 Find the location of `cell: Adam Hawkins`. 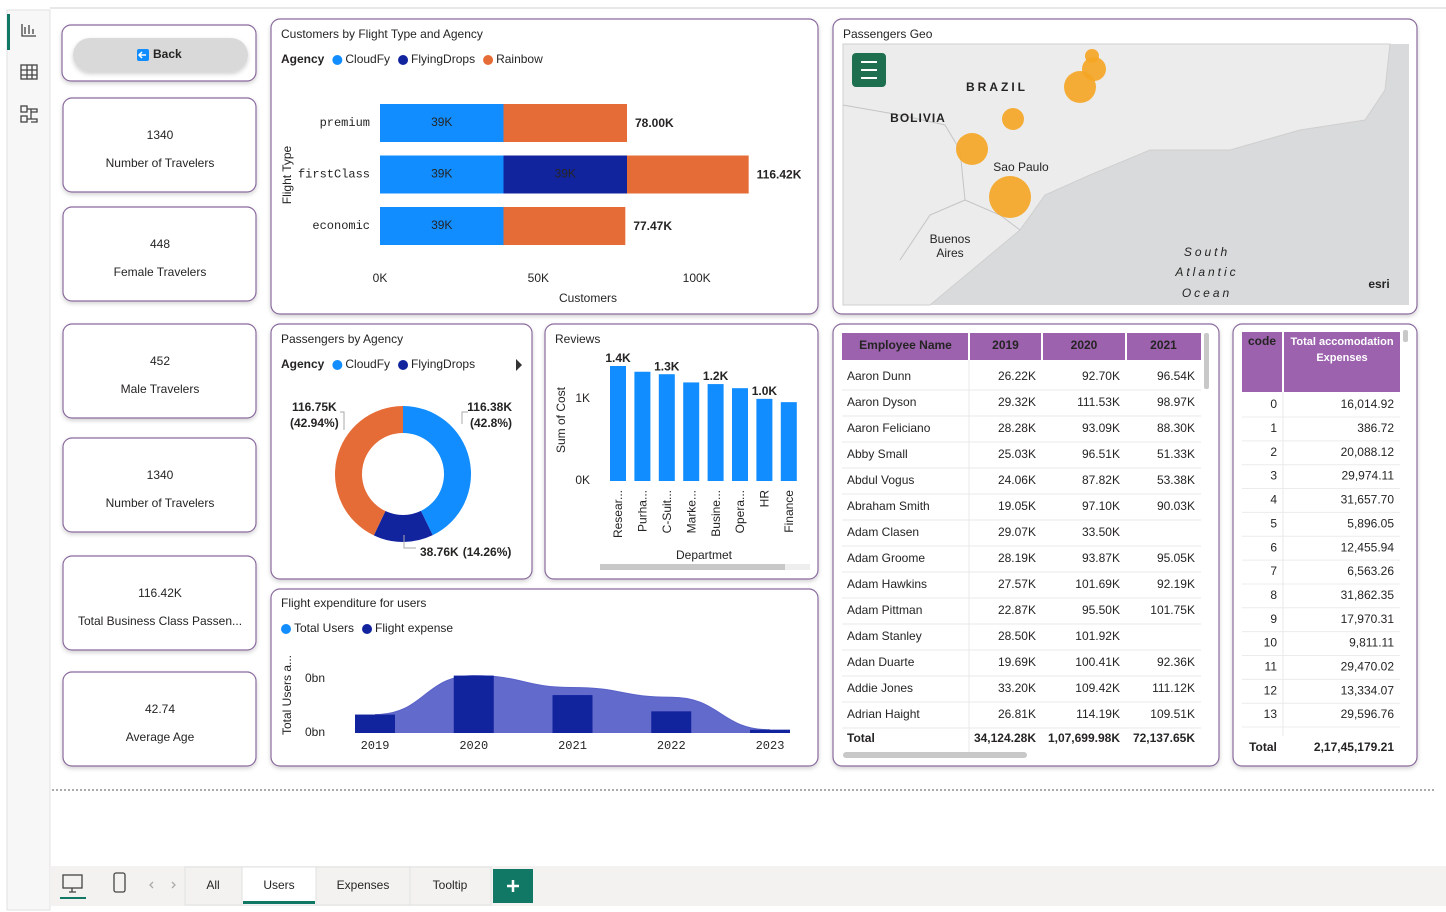

cell: Adam Hawkins is located at coordinates (887, 584).